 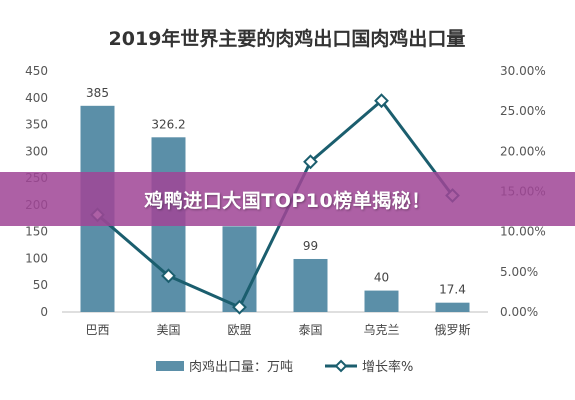 I want to click on left-tick-label: 150, so click(x=36, y=232).